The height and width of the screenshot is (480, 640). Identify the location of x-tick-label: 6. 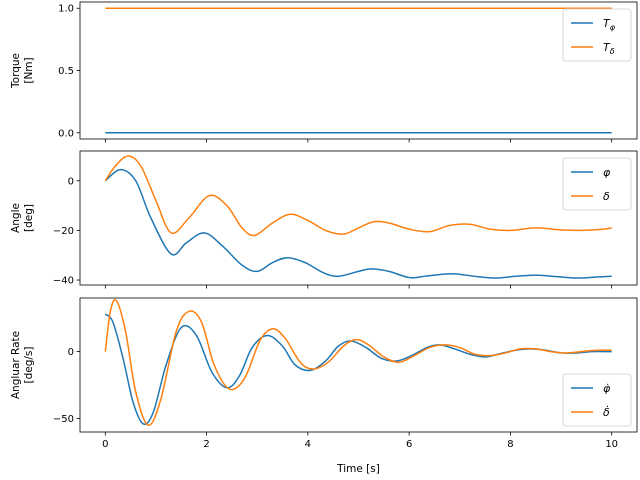
(409, 444).